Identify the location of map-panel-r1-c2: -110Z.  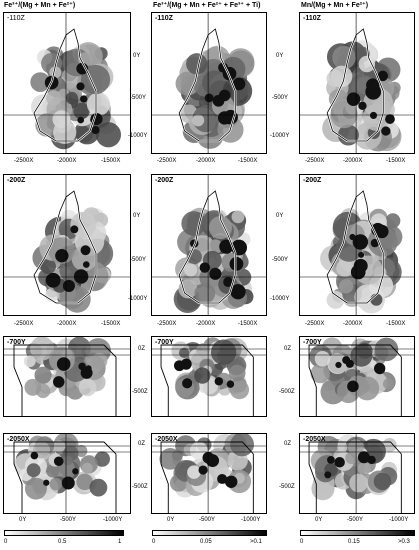
(209, 83).